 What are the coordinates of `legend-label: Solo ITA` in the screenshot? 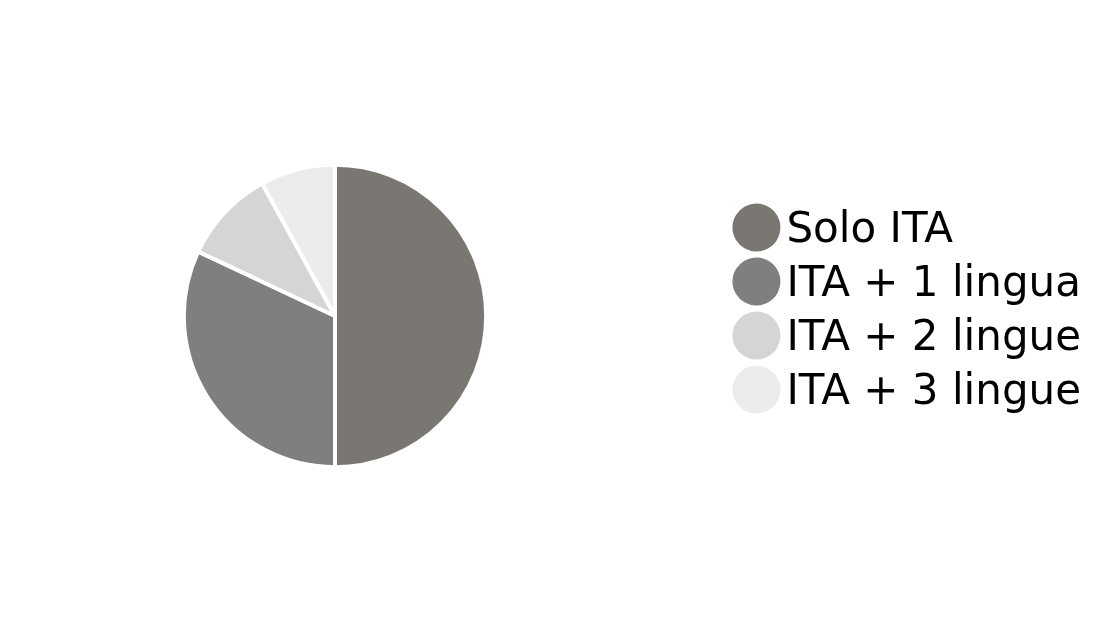 It's located at (870, 227).